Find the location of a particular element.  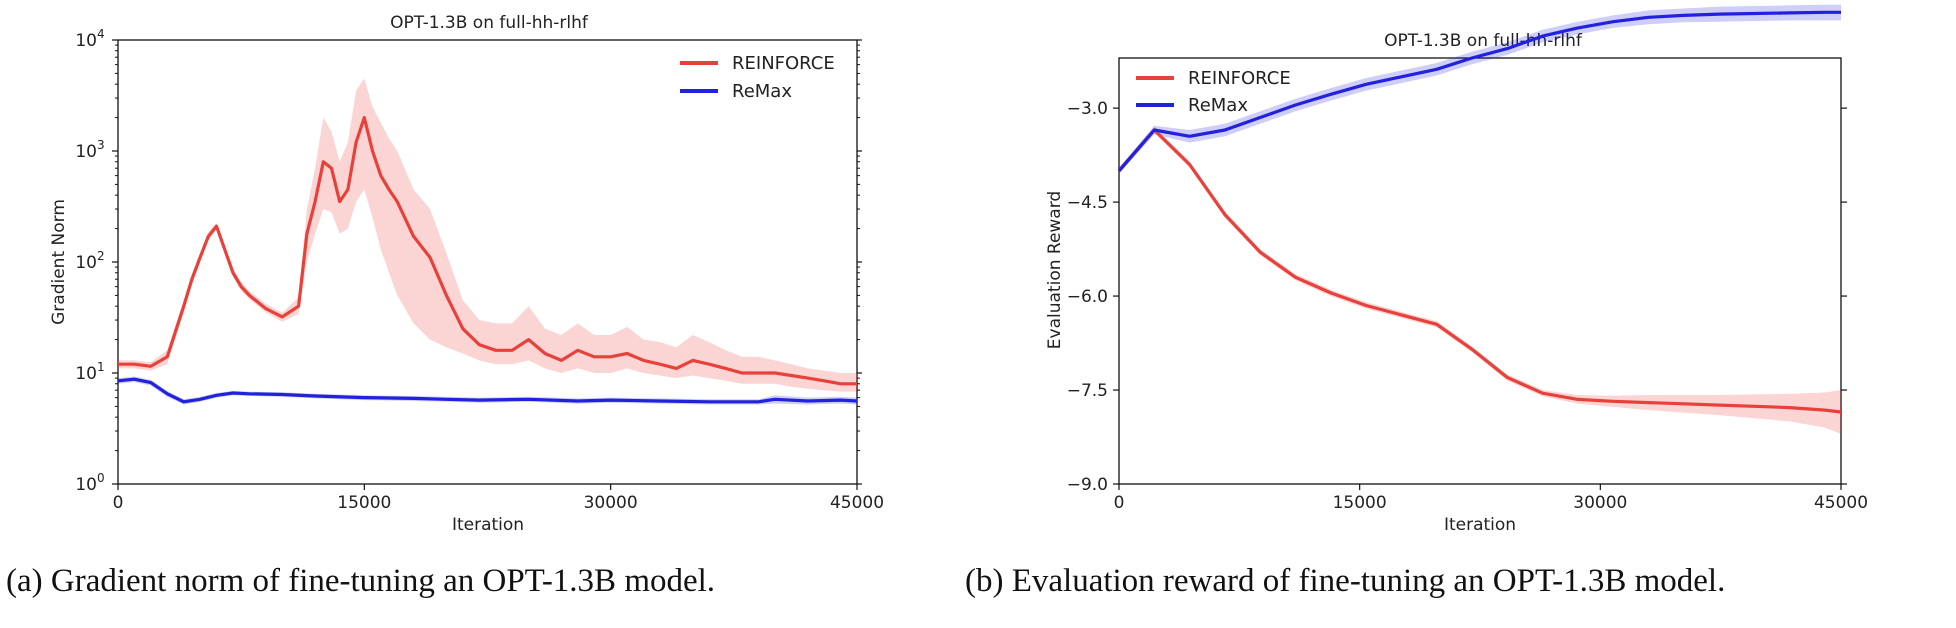

chart-a-title: OPT-1.3B on full-hh-rlhf is located at coordinates (489, 23).